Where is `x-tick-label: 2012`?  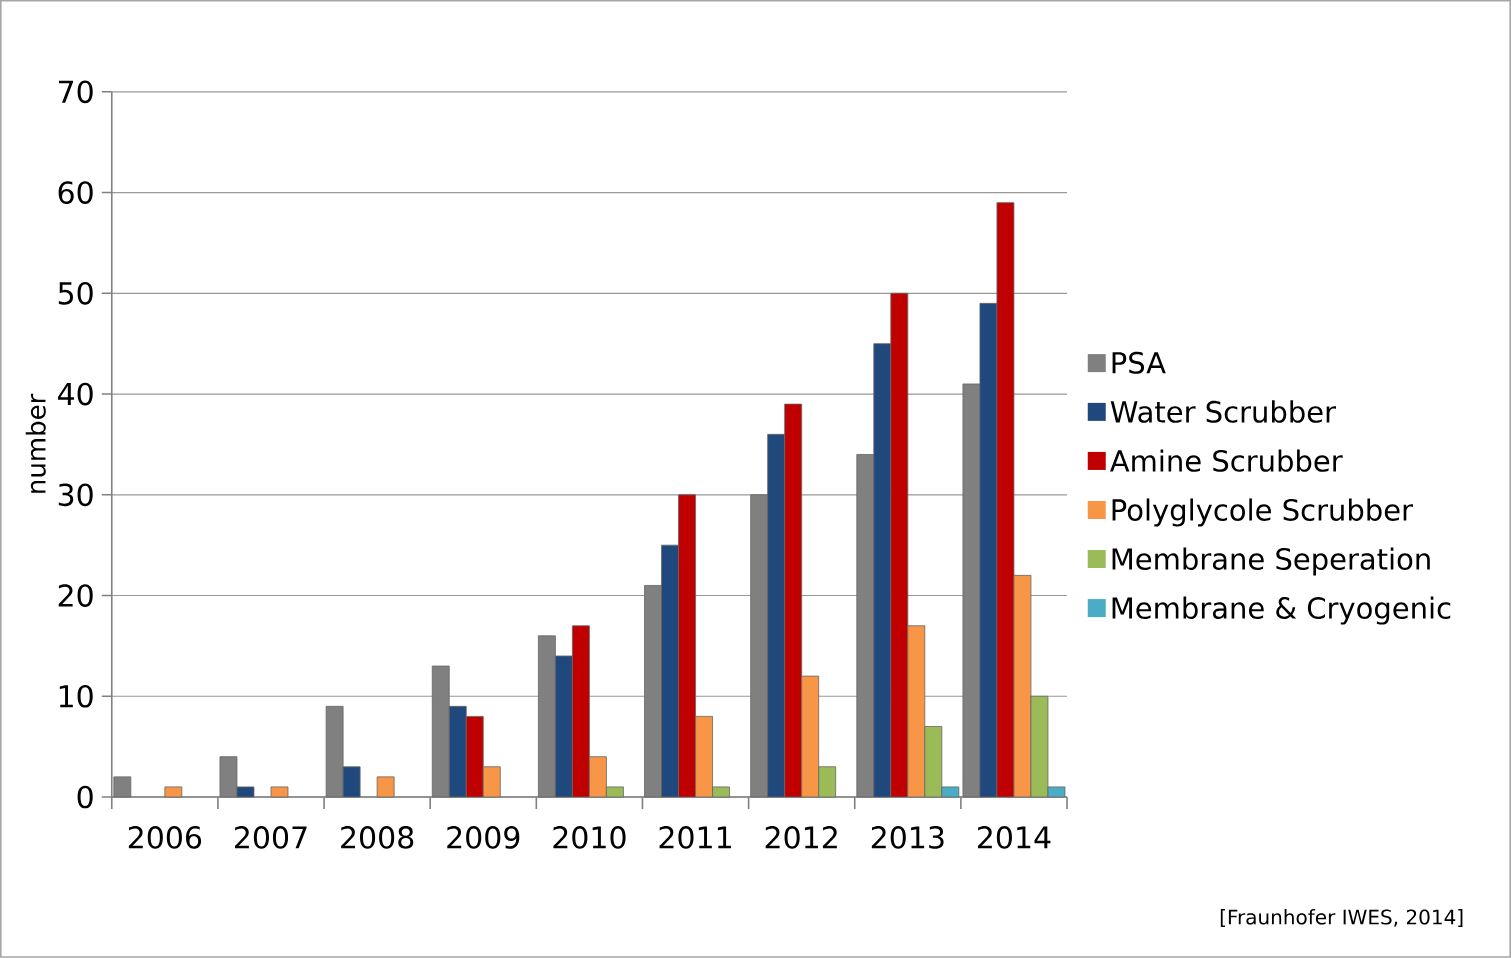
x-tick-label: 2012 is located at coordinates (801, 837).